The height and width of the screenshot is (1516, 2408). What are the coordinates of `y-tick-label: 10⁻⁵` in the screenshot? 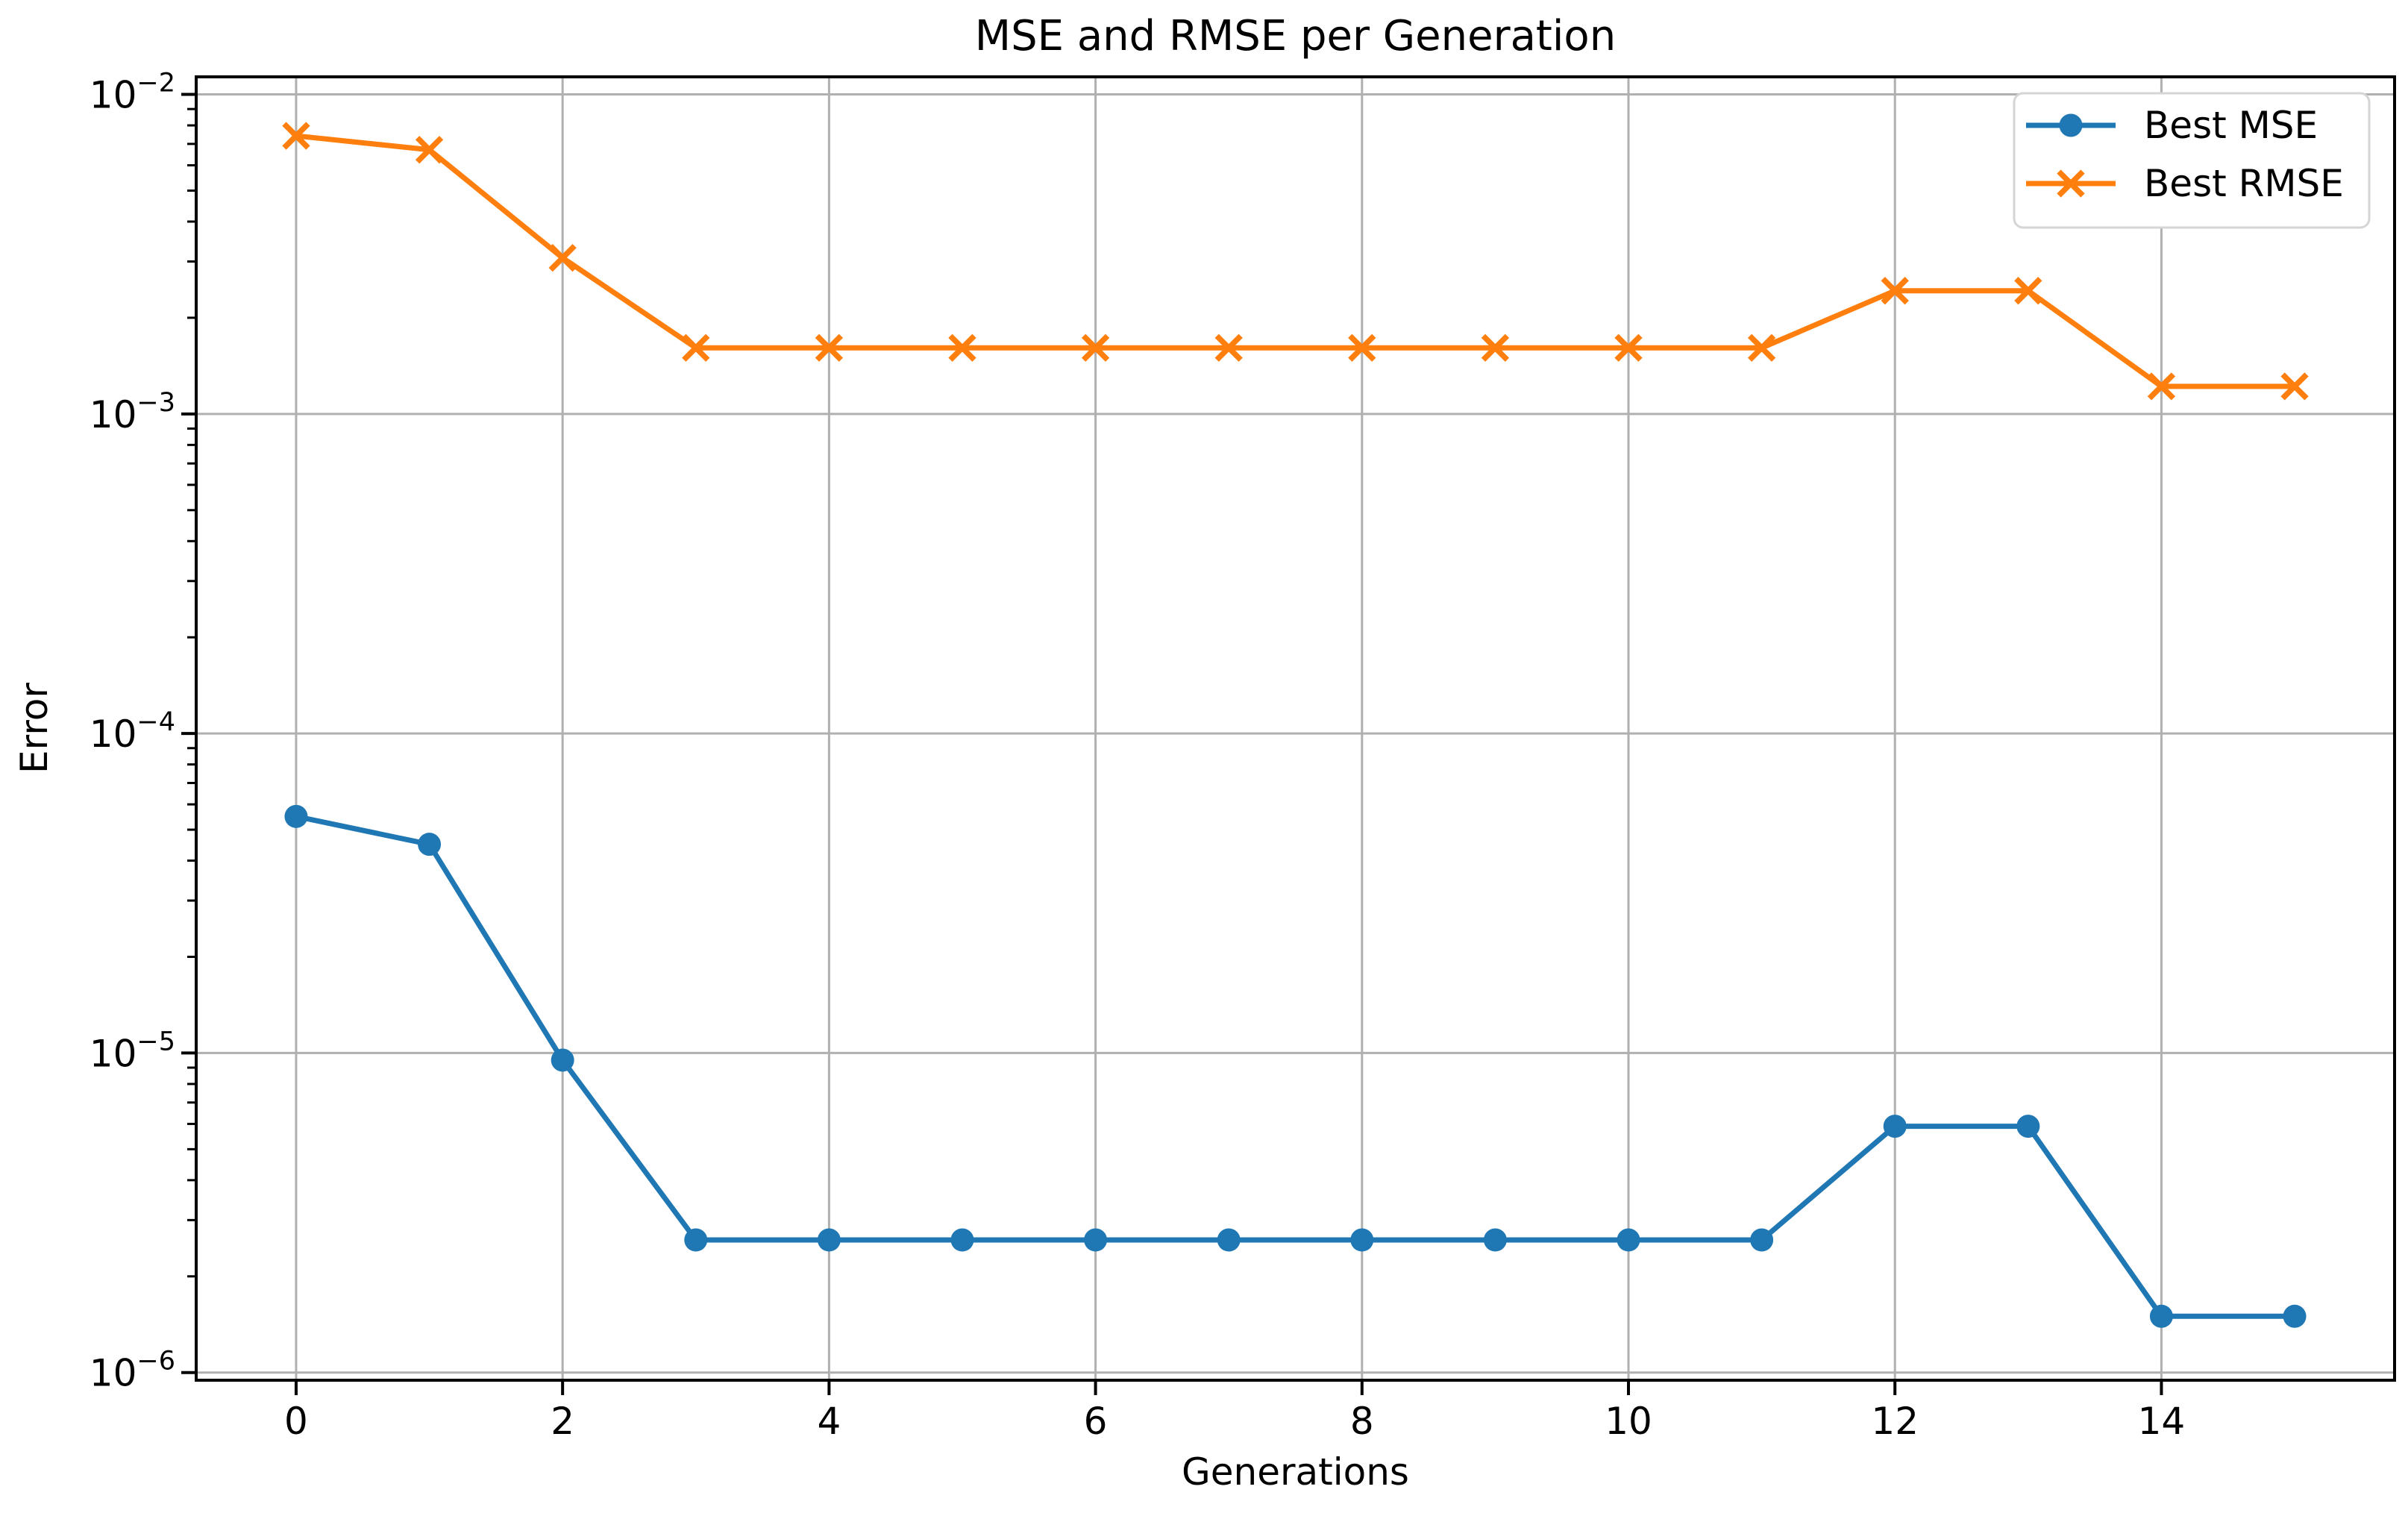 It's located at (132, 1051).